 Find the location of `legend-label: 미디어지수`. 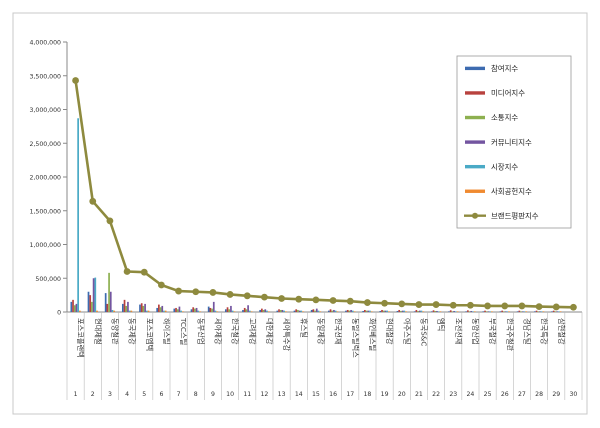

legend-label: 미디어지수 is located at coordinates (508, 93).